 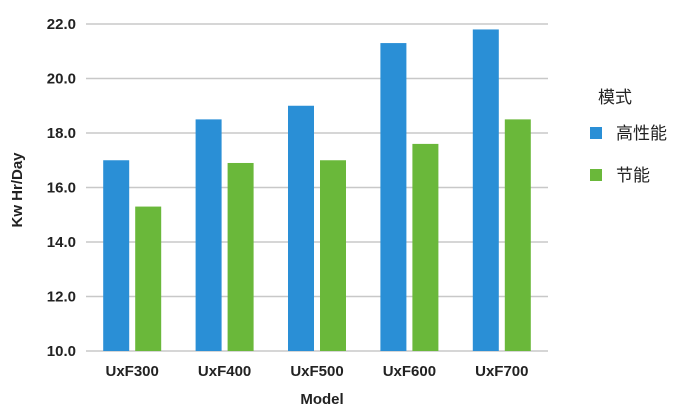 I want to click on y-axis-ticks: 10.0 12.0 14.0 16.0 18.0 20.0 22.0, so click(x=61, y=188).